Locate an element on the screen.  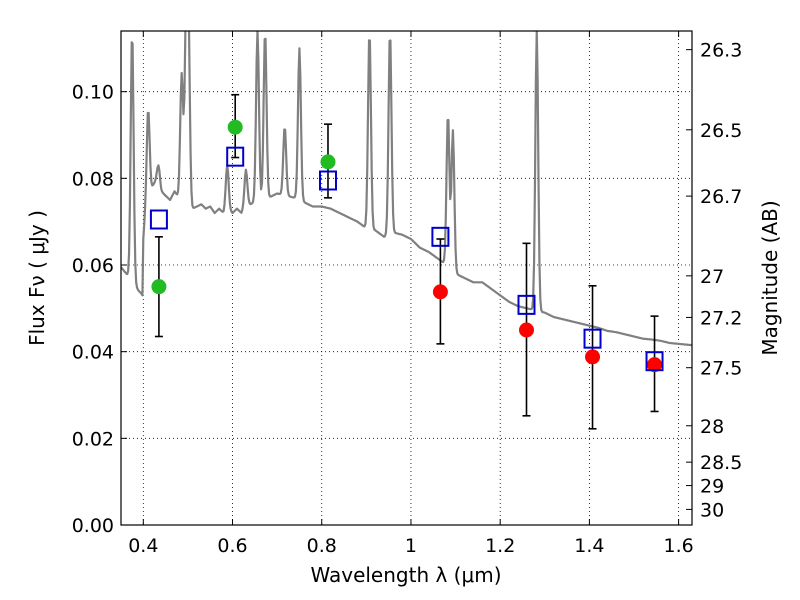
x-tick-label: 0.4 is located at coordinates (143, 546).